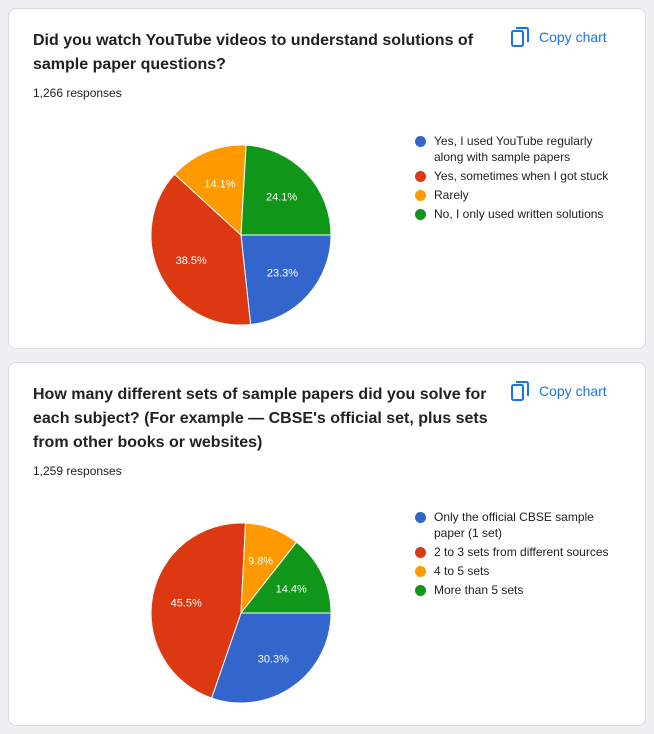 The width and height of the screenshot is (654, 734). I want to click on legend-item: Rarely, so click(515, 195).